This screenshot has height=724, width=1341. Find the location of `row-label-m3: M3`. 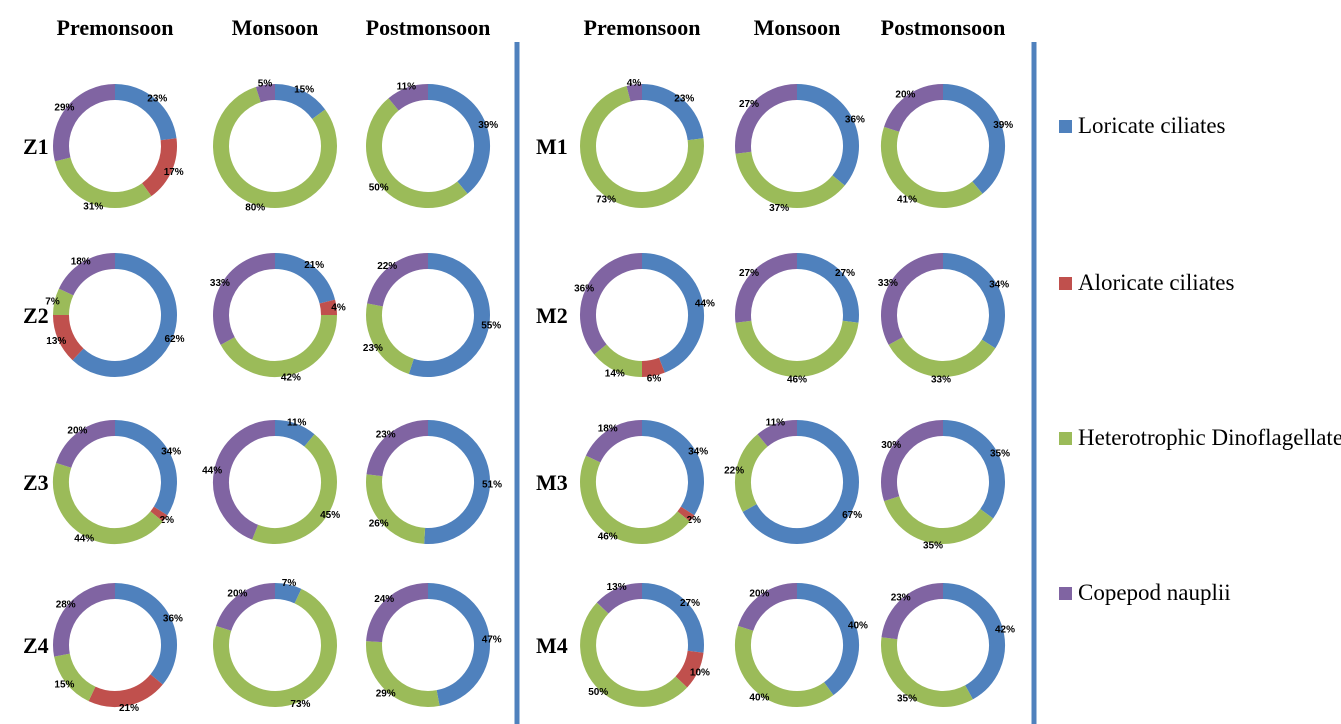

row-label-m3: M3 is located at coordinates (552, 482).